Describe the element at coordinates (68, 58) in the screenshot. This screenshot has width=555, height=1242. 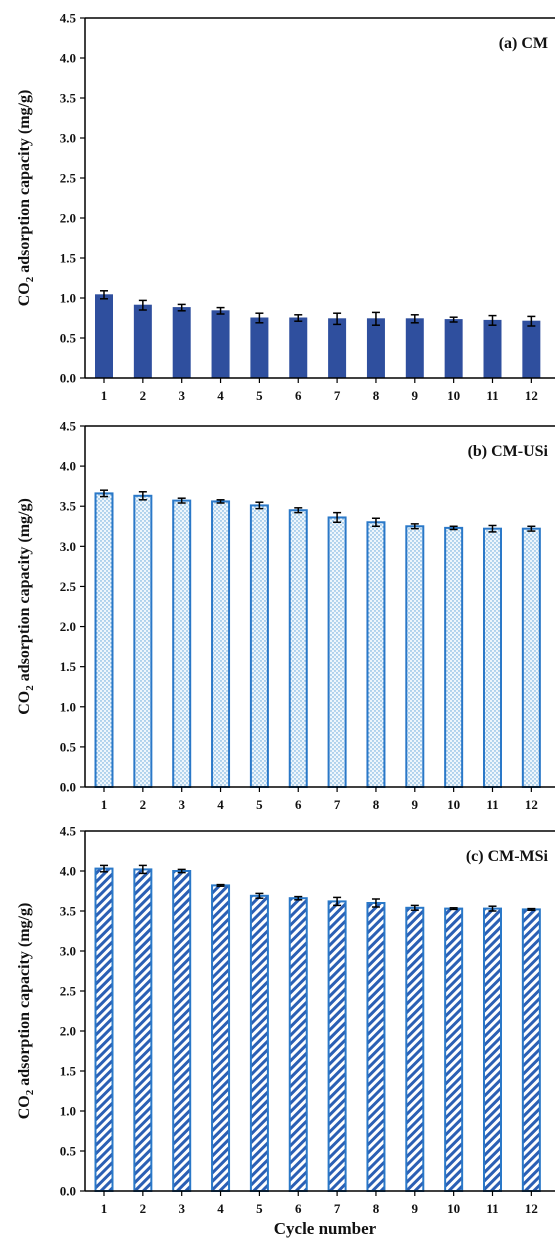
I see `y-tick-label: 4.0` at that location.